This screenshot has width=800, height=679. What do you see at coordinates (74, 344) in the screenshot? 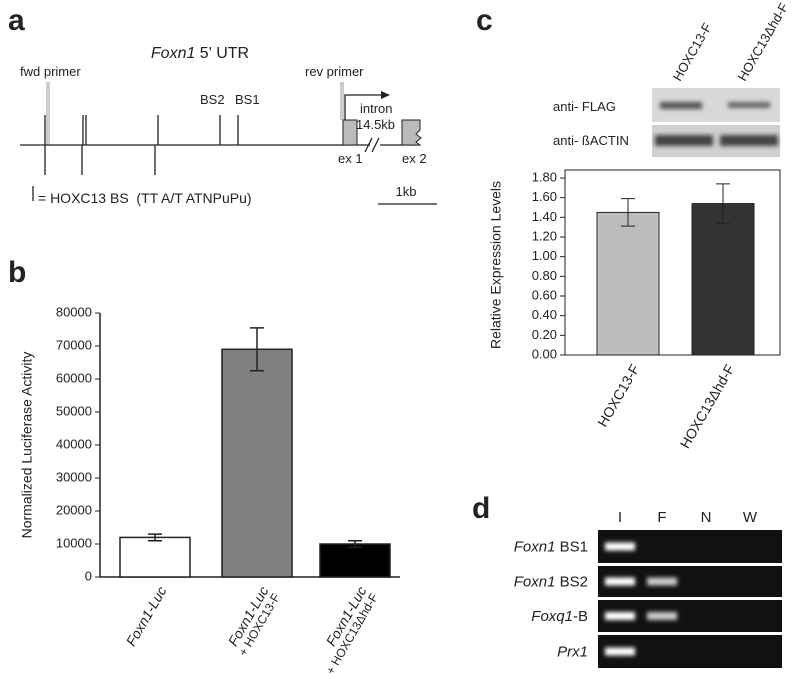
I see `y-tick-label: 70000` at bounding box center [74, 344].